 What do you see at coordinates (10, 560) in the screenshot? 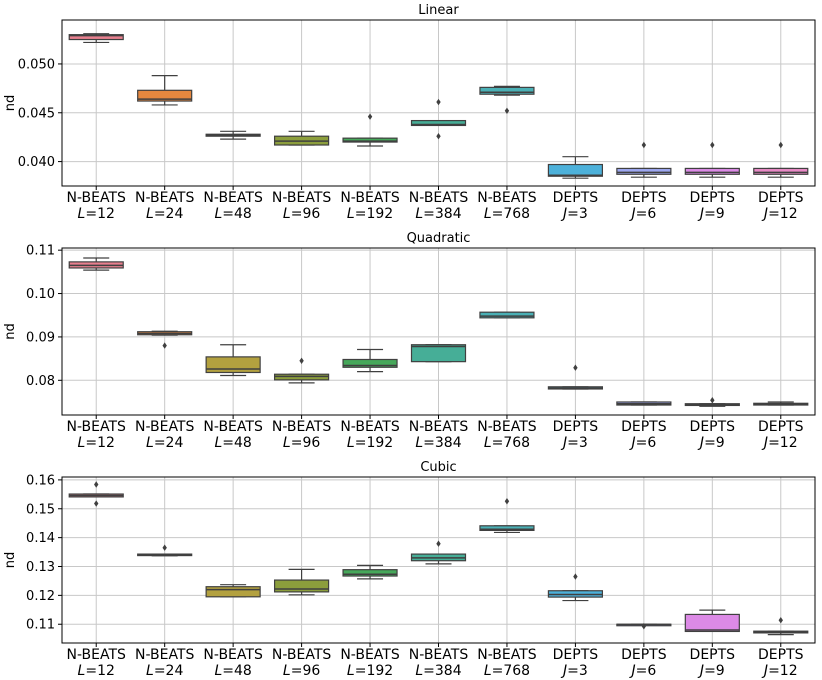
I see `y-axis-label: nd` at bounding box center [10, 560].